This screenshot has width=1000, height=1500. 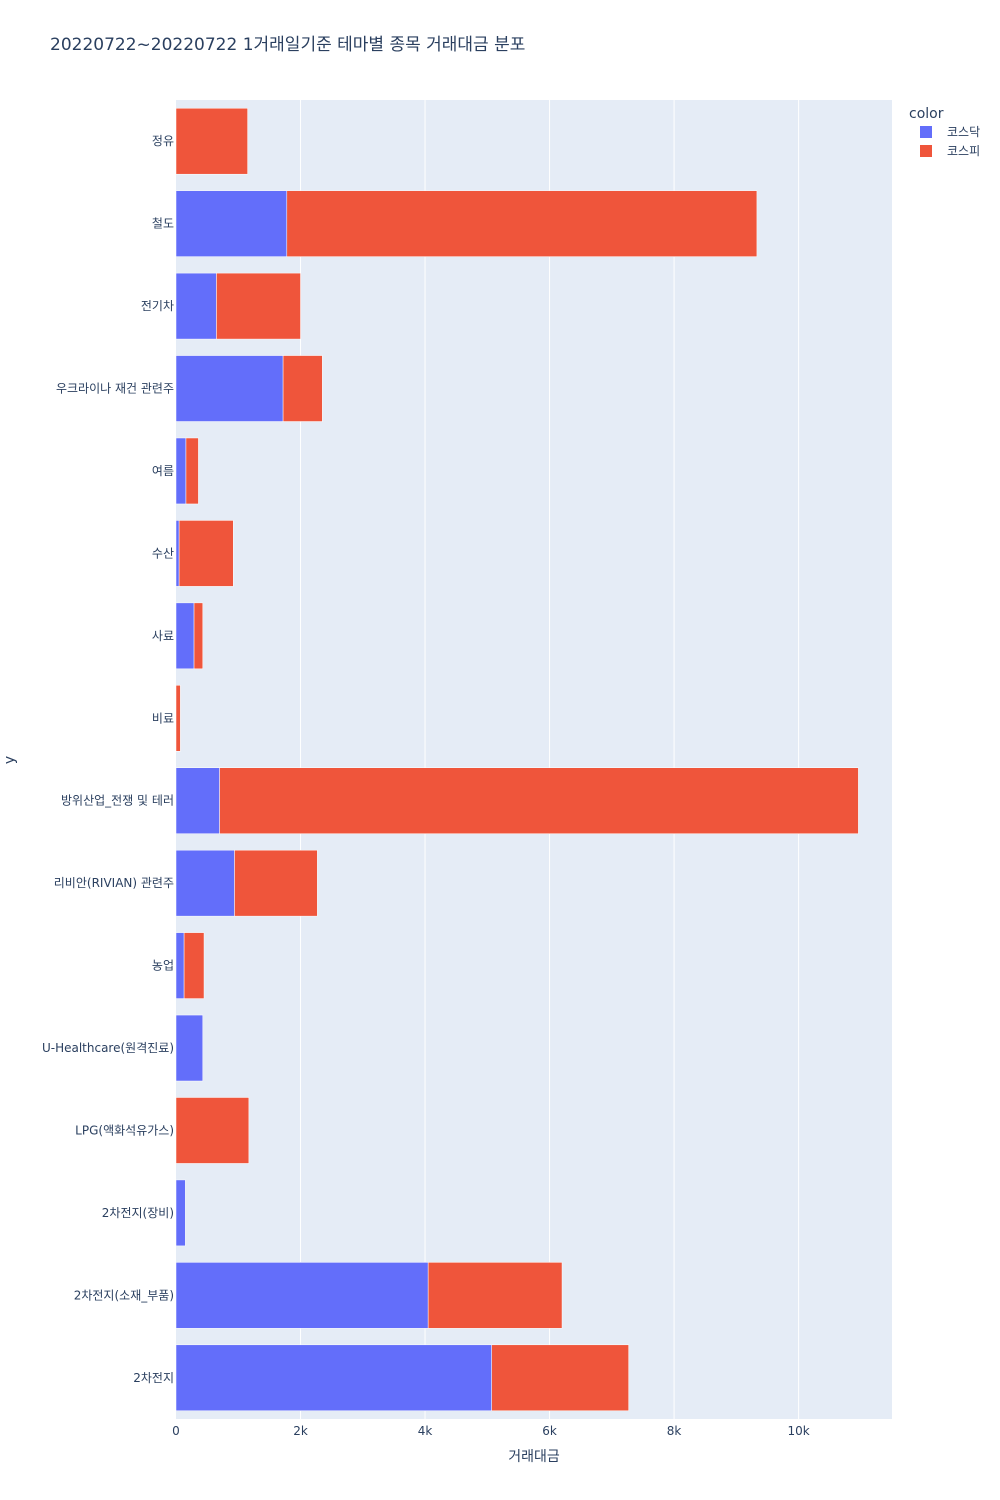 I want to click on x-axis-title: 거래대금, so click(x=534, y=1457).